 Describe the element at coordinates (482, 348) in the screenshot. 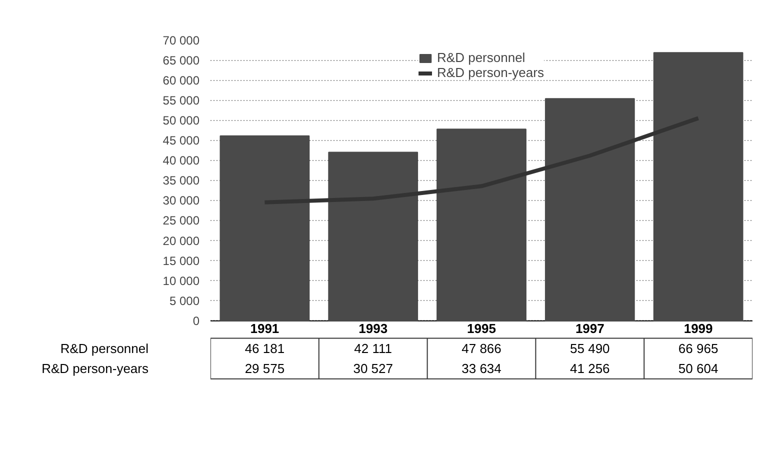

I see `data-label: 47 866` at that location.